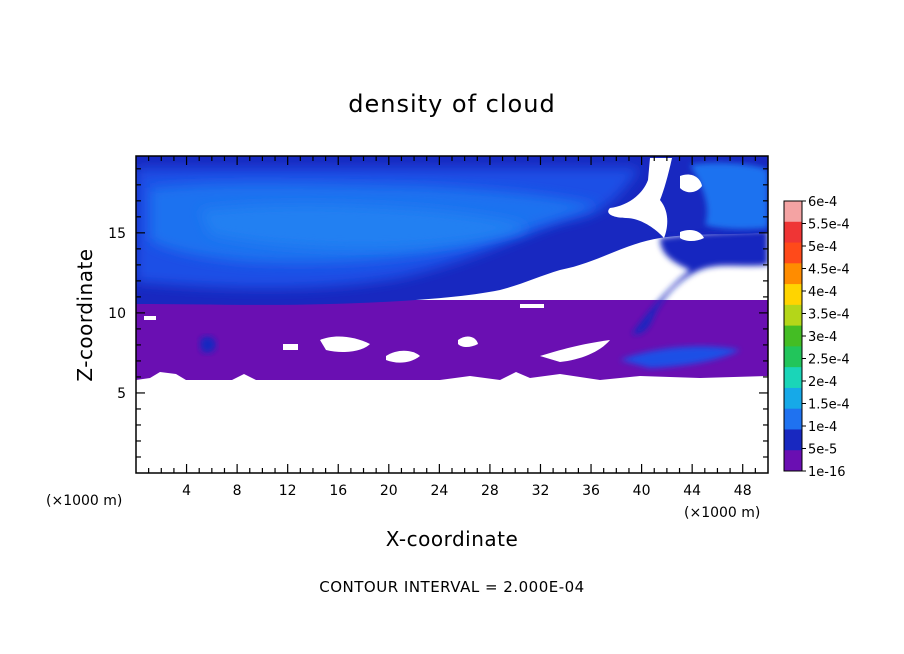  I want to click on colorbar-label: 5e-5, so click(822, 450).